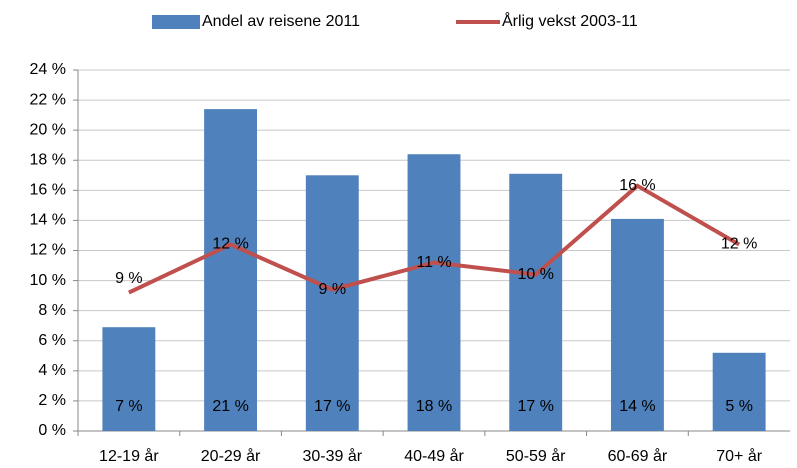  I want to click on line-value-label: 16 %, so click(637, 185).